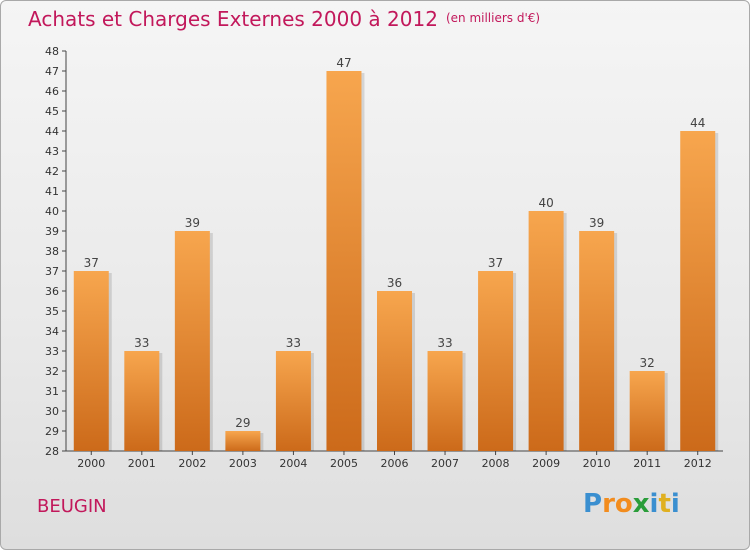  What do you see at coordinates (243, 463) in the screenshot?
I see `x-tick-label: 2003` at bounding box center [243, 463].